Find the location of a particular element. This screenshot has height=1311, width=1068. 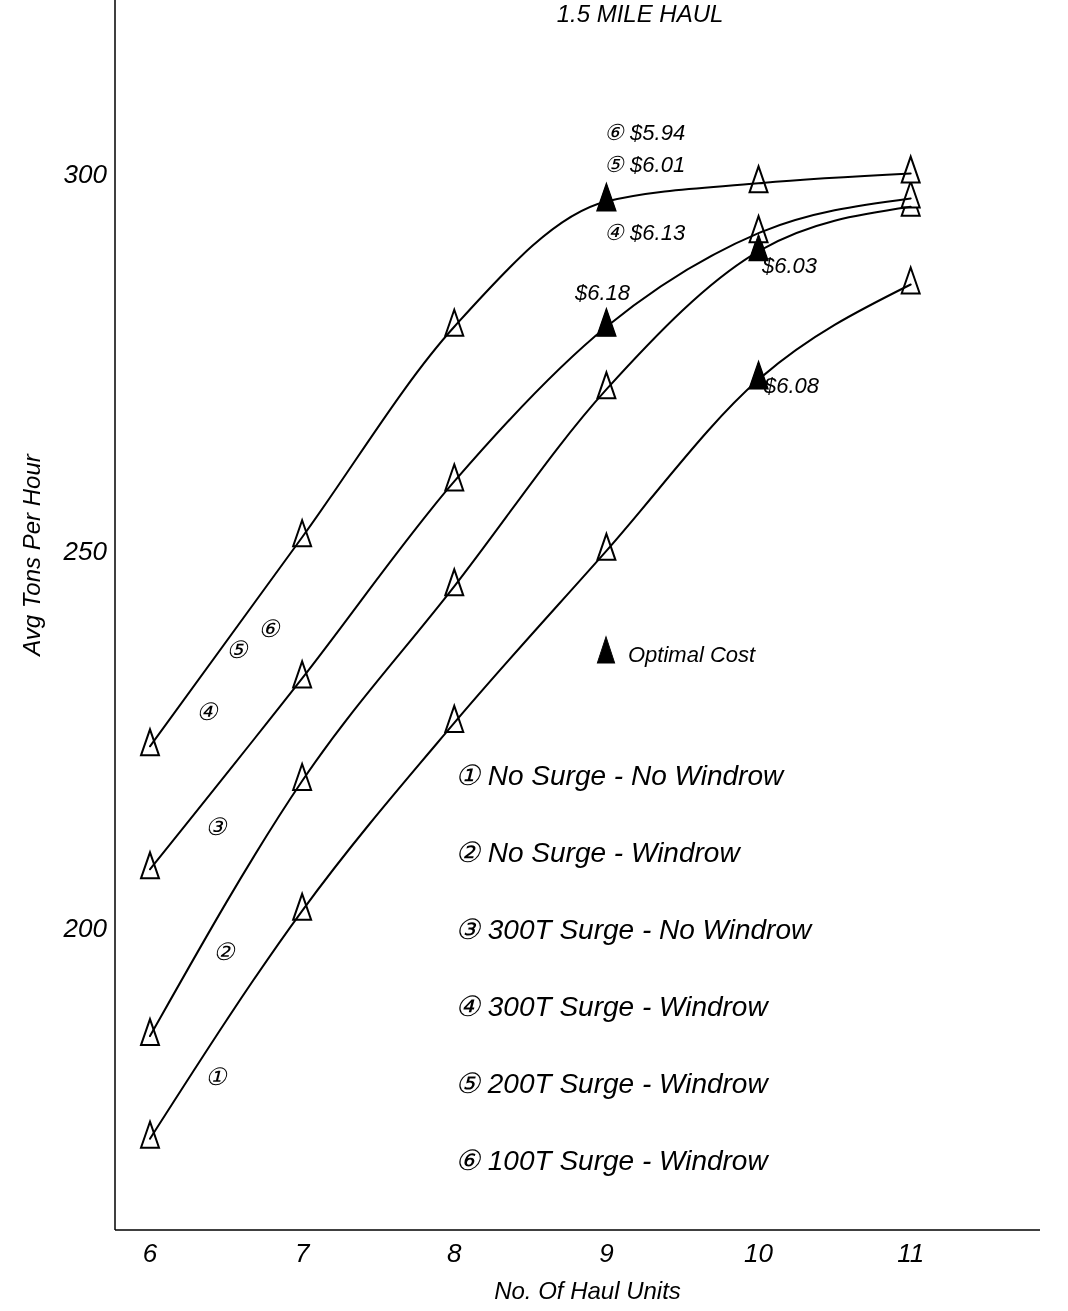

annotation: ⑤ is located at coordinates (237, 649).